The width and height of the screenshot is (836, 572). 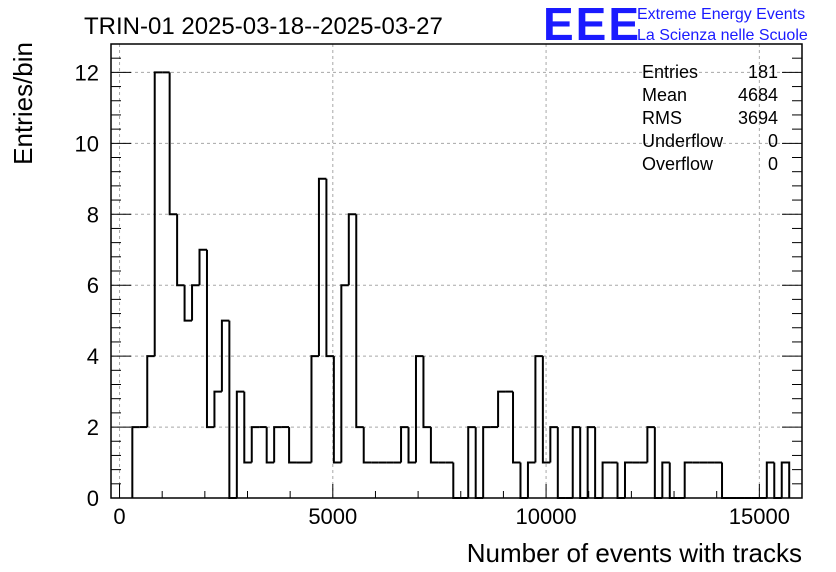 What do you see at coordinates (332, 516) in the screenshot?
I see `x-tick-label: 5000` at bounding box center [332, 516].